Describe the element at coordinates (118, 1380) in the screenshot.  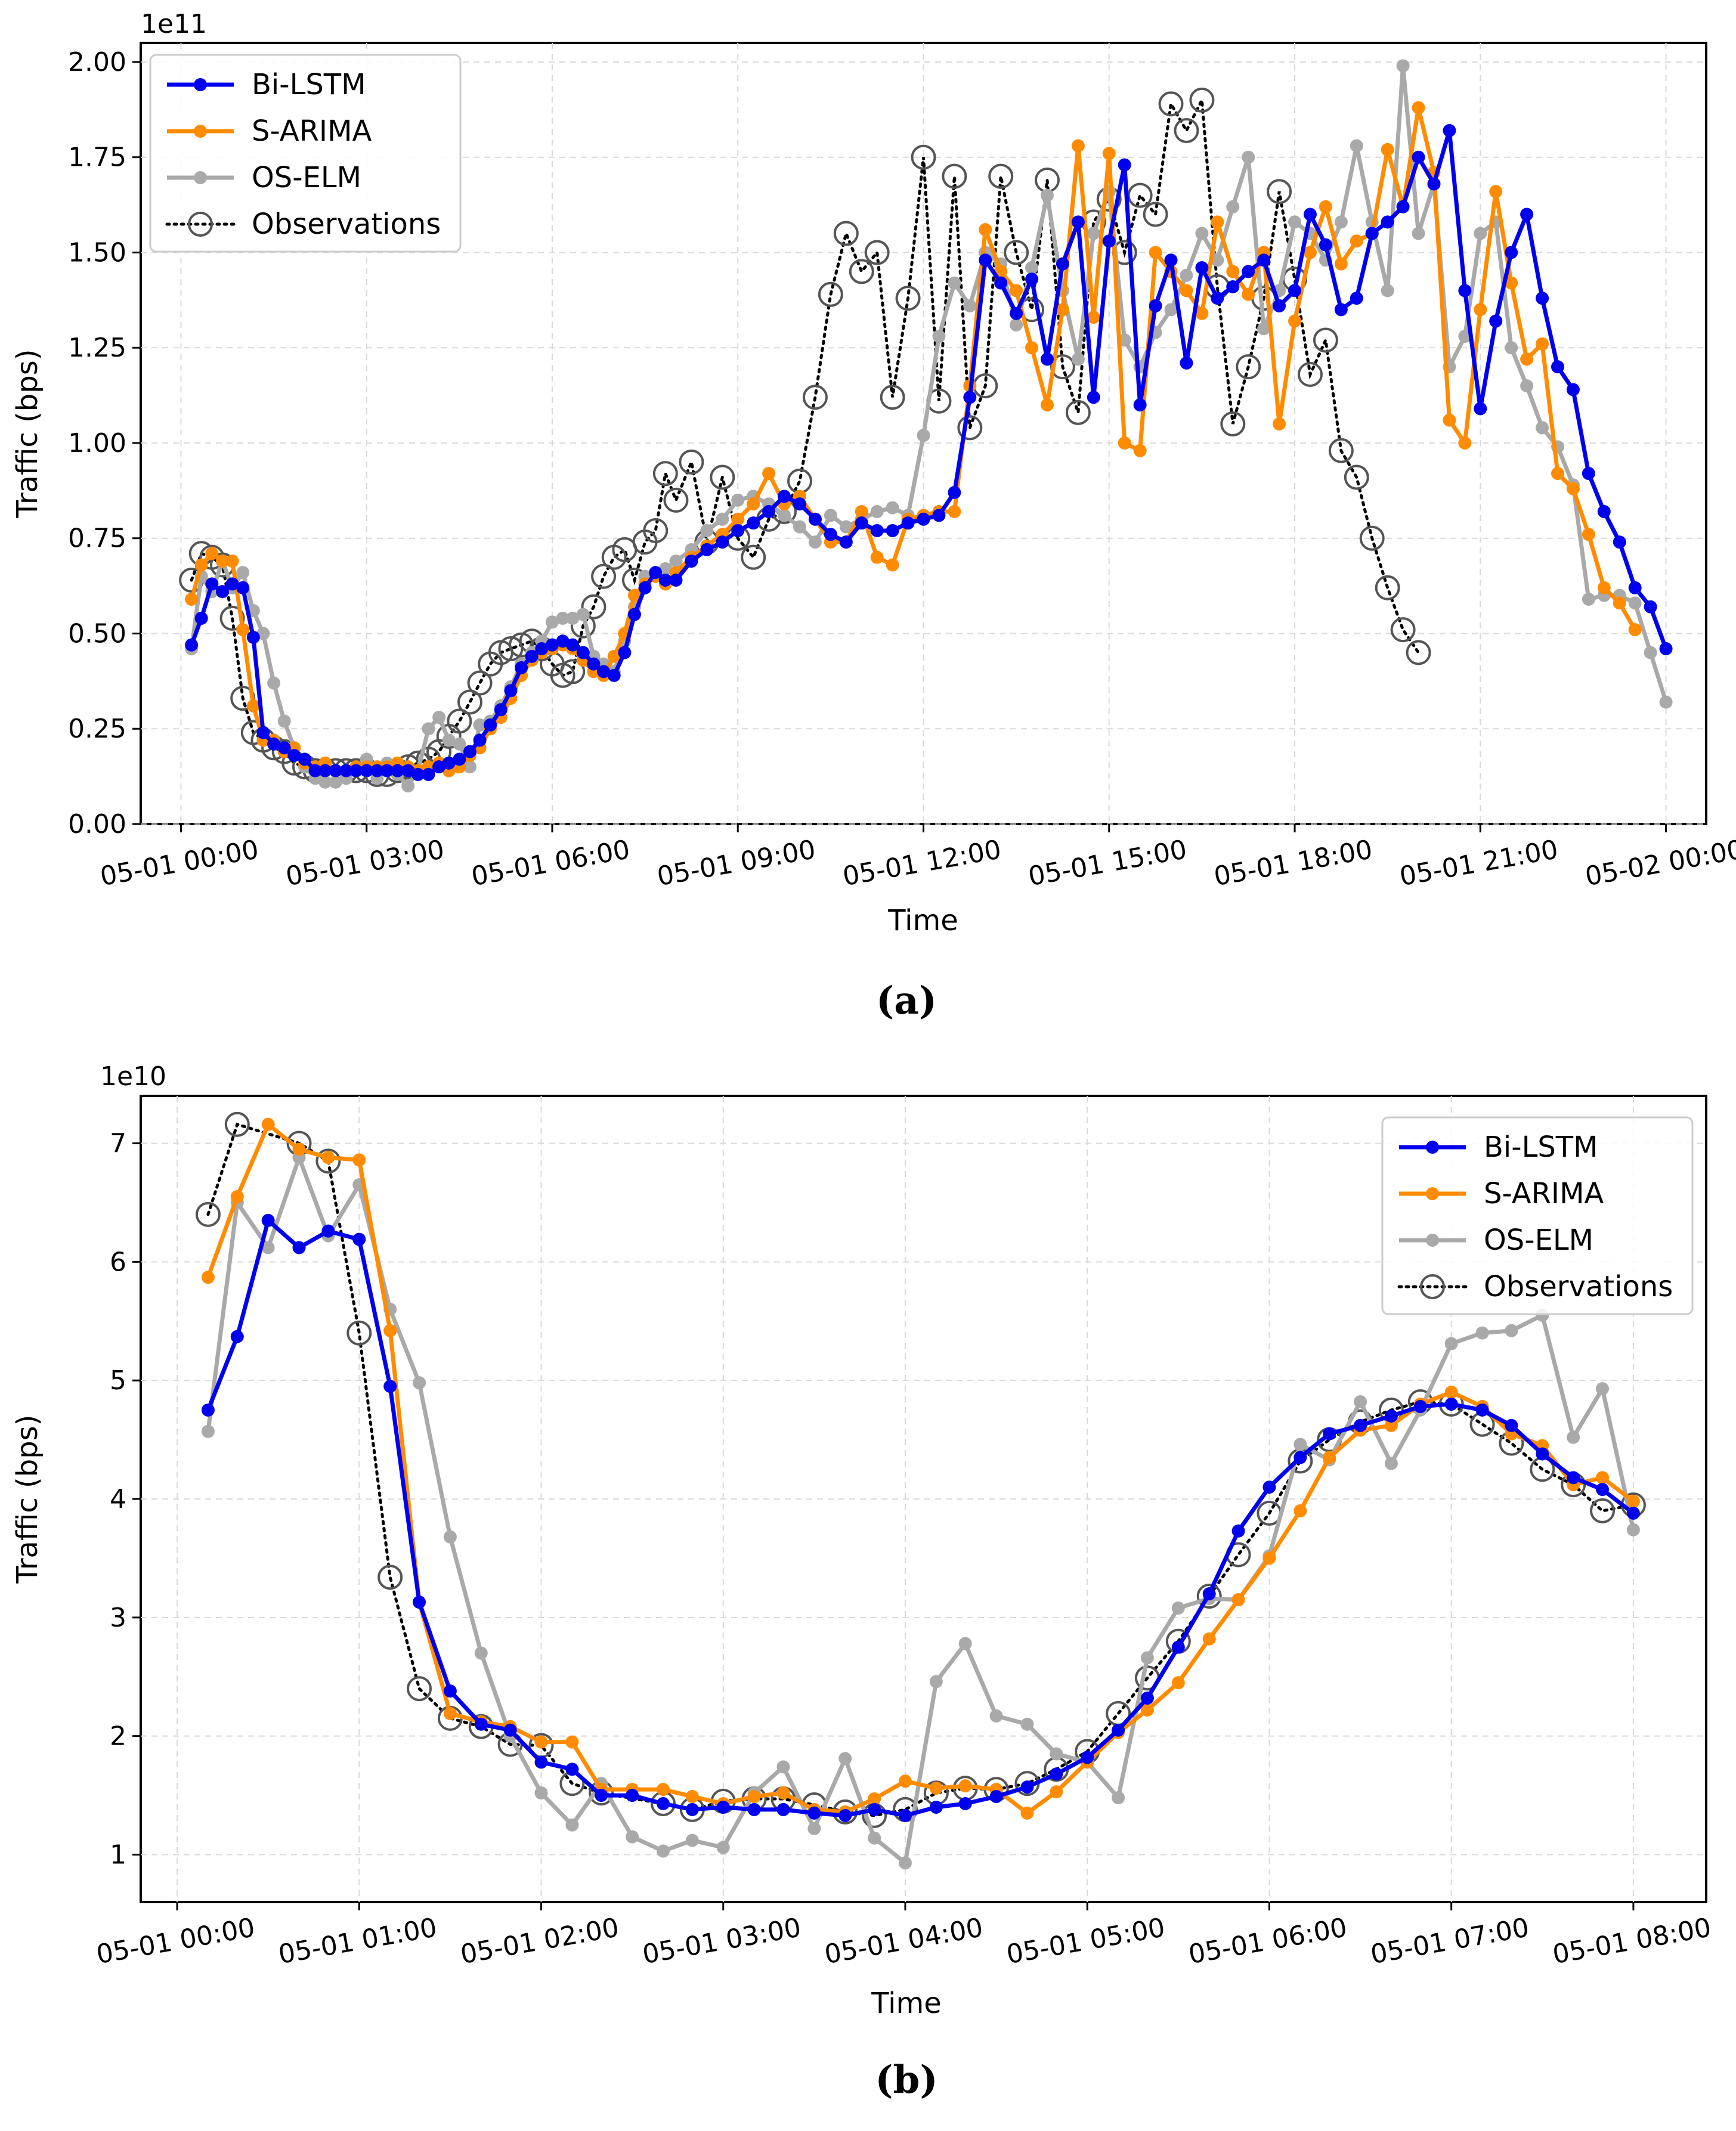
I see `y-tick-label-b-4: 5` at that location.